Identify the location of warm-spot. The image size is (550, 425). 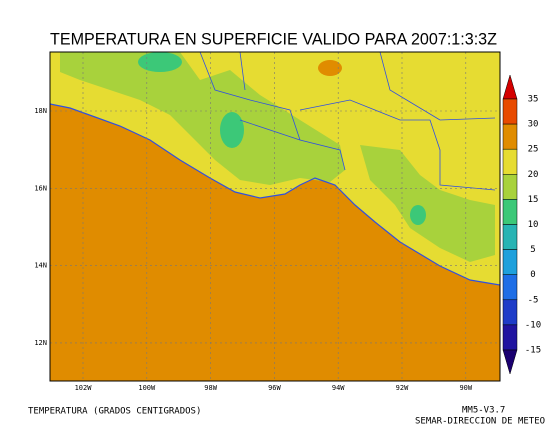
(330, 68).